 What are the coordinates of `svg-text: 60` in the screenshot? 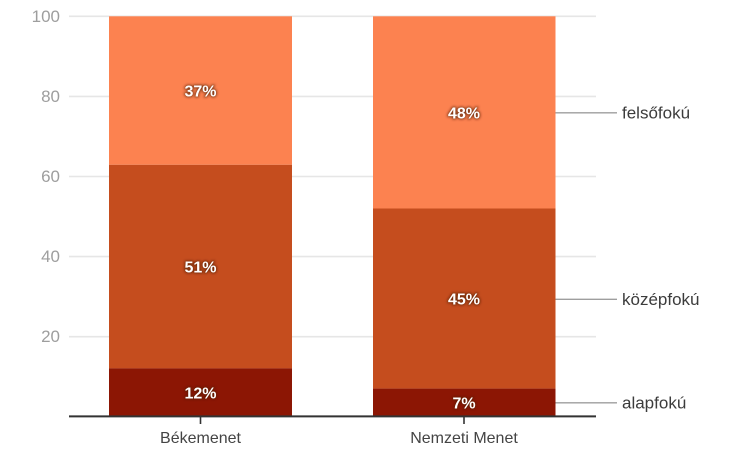 It's located at (50, 176).